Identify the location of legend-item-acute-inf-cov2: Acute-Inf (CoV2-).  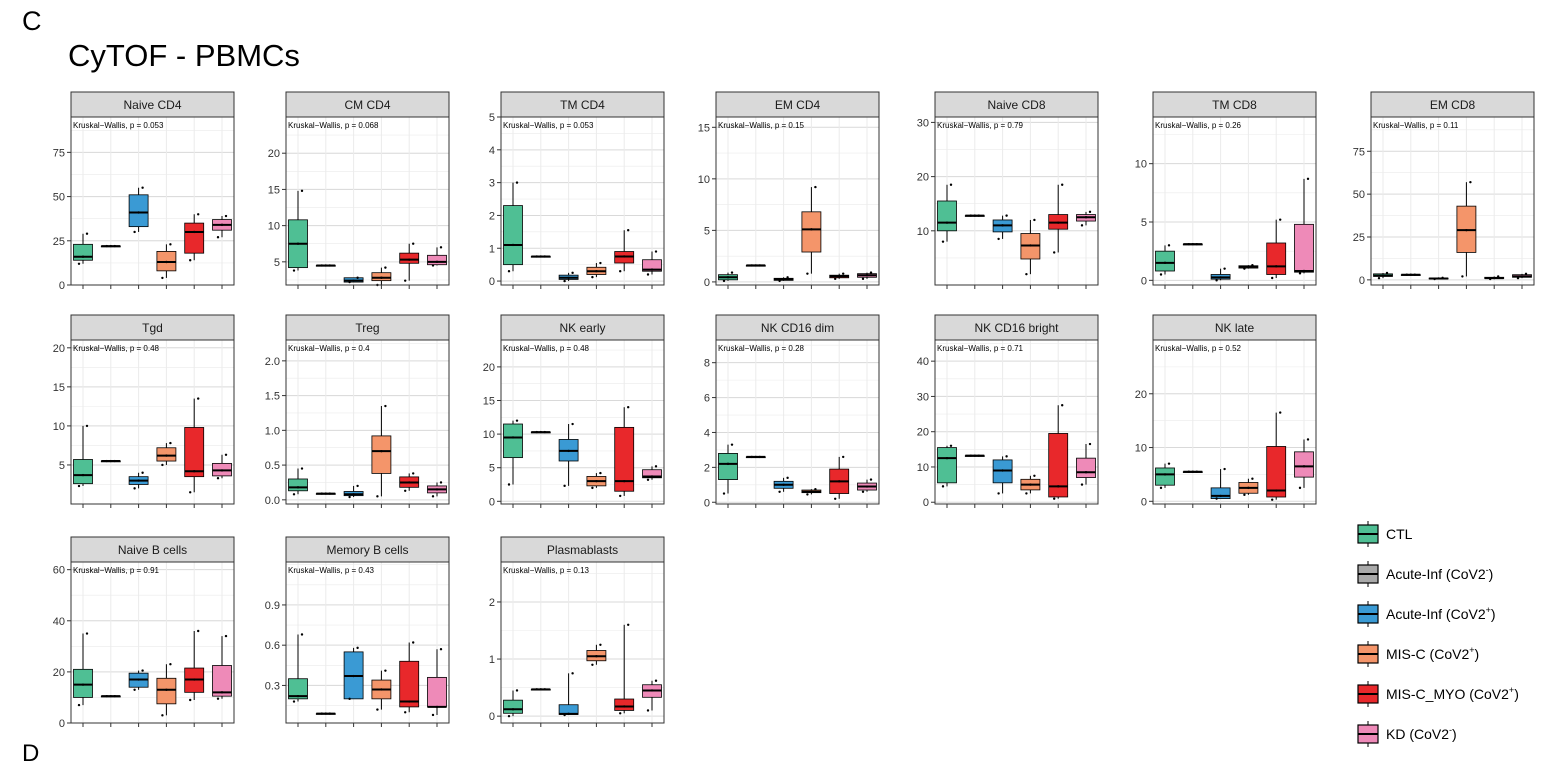
(1425, 574).